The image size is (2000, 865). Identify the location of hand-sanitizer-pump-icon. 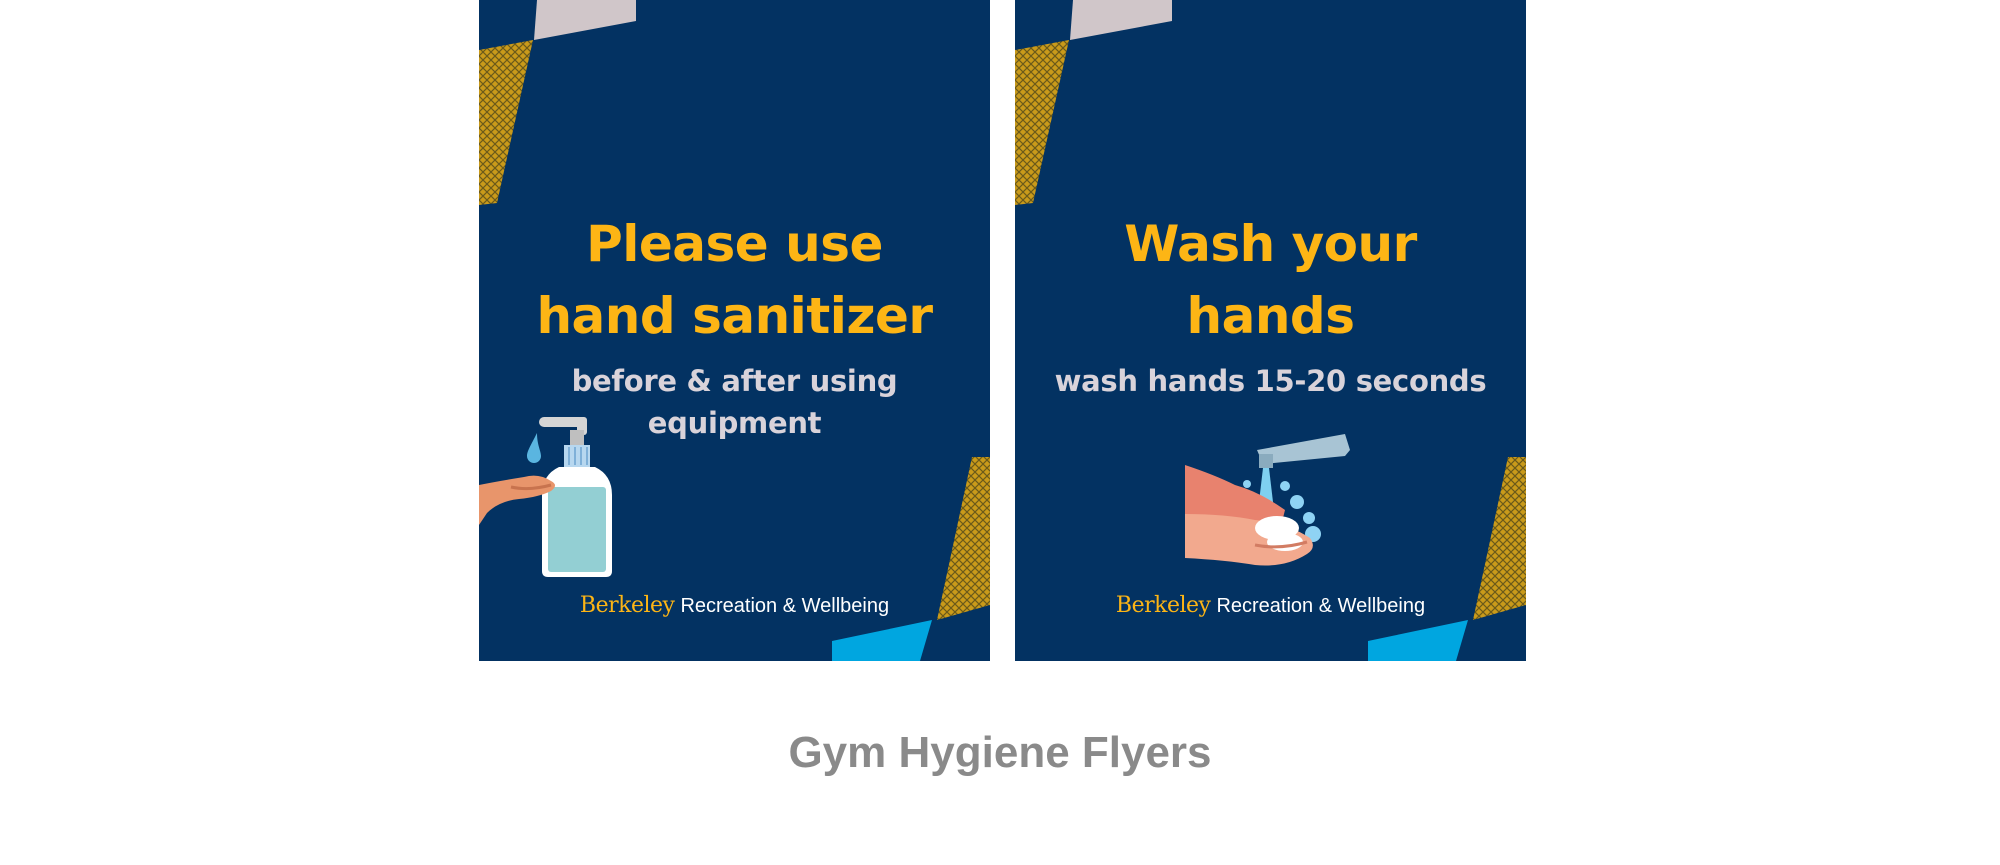
(545, 497).